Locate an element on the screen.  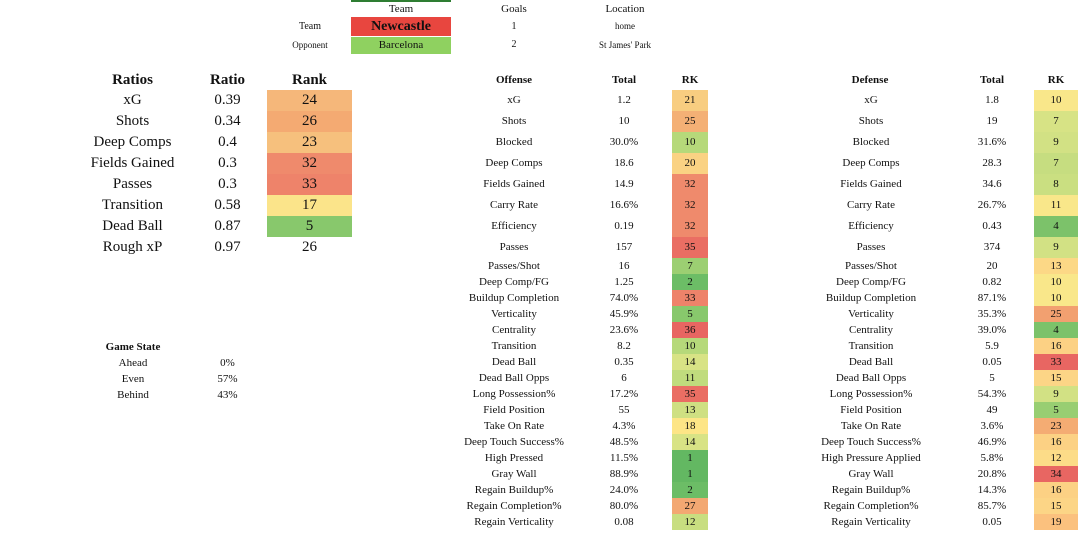
defense-rank-cell: 13 is located at coordinates (1056, 266).